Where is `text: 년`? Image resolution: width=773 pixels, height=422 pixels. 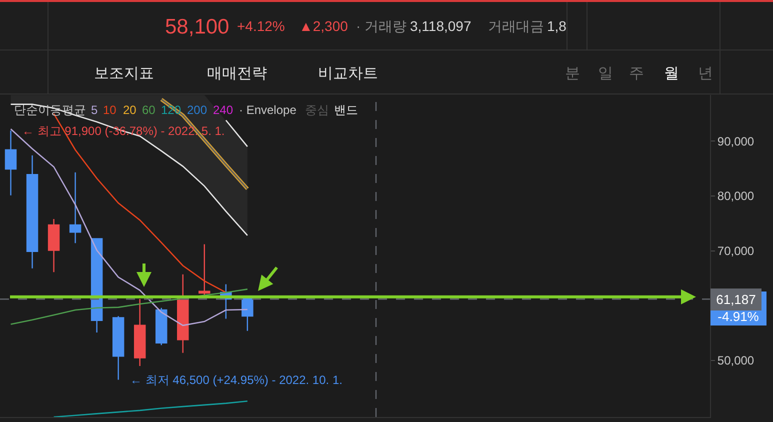 text: 년 is located at coordinates (705, 73).